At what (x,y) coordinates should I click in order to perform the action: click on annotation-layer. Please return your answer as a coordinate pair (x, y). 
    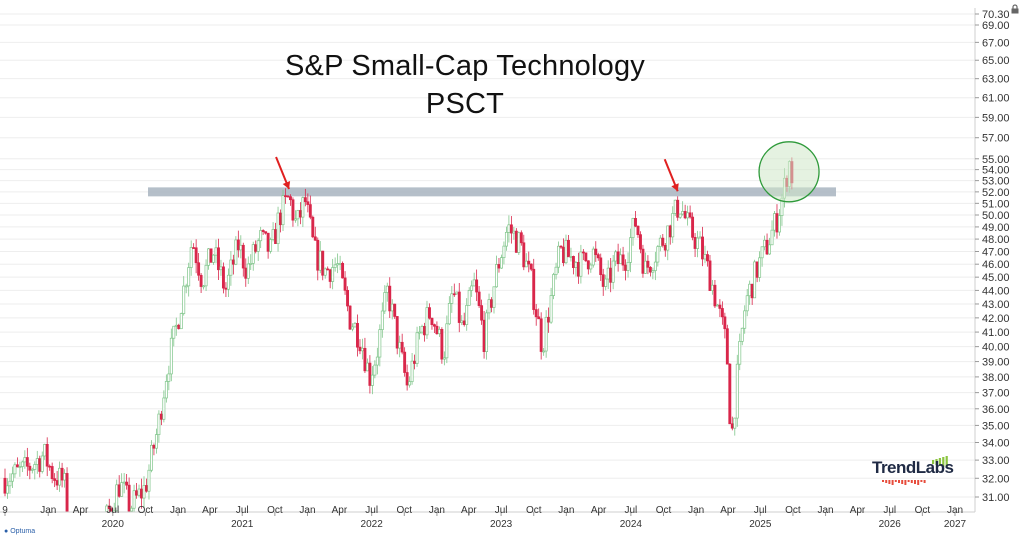
    Looking at the image, I should click on (547, 172).